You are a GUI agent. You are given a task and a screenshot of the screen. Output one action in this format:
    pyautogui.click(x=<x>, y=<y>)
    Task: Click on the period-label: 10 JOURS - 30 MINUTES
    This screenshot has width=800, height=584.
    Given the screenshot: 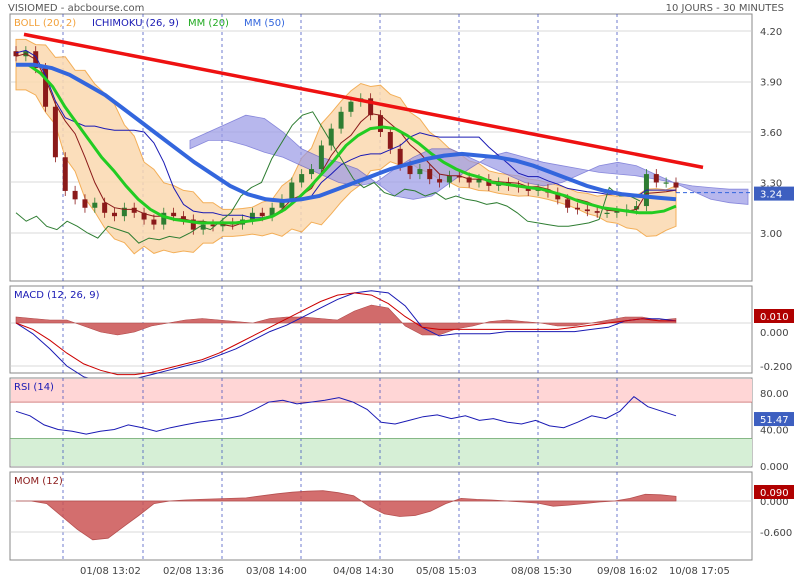 What is the action you would take?
    pyautogui.click(x=724, y=8)
    